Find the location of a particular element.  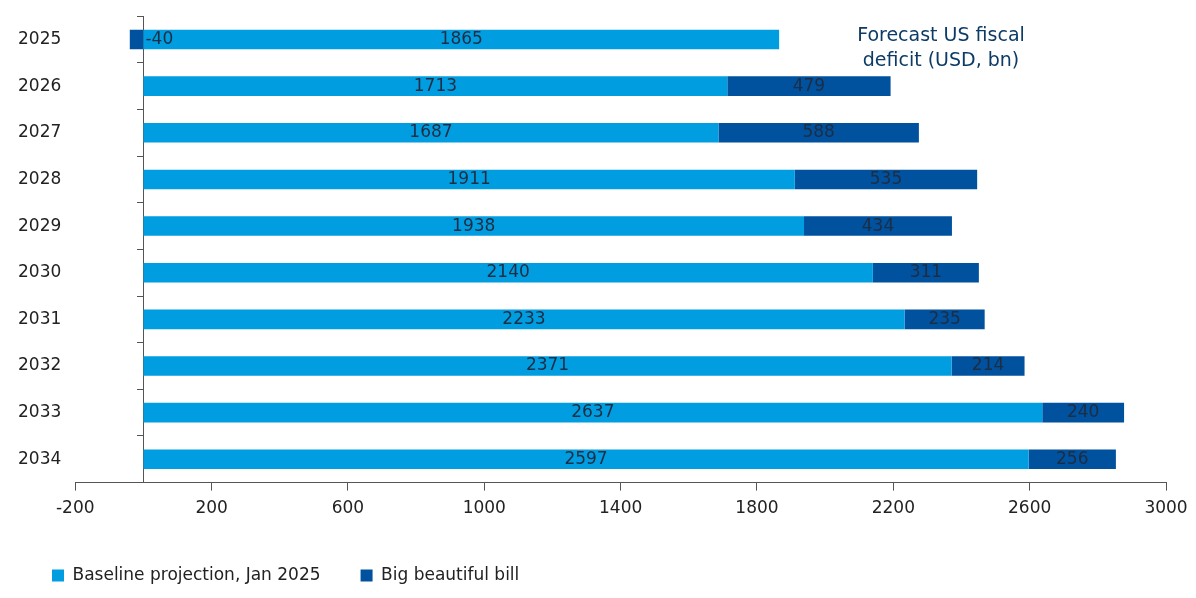

data-label: 2371 is located at coordinates (547, 364).